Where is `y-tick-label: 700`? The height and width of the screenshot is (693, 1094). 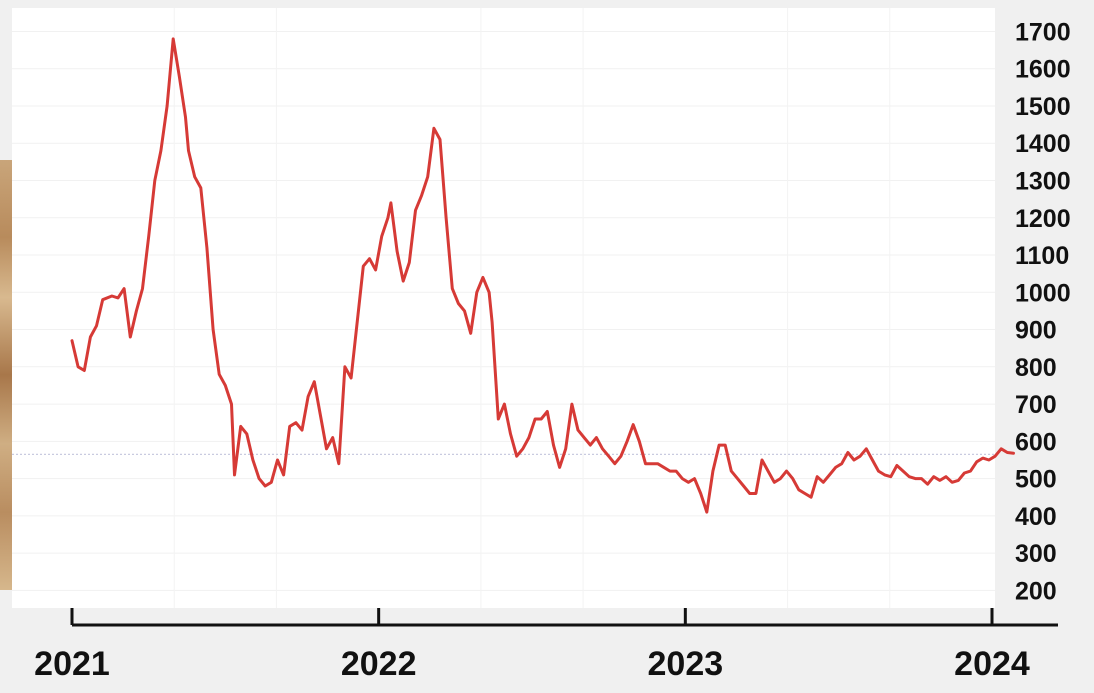
y-tick-label: 700 is located at coordinates (1036, 405).